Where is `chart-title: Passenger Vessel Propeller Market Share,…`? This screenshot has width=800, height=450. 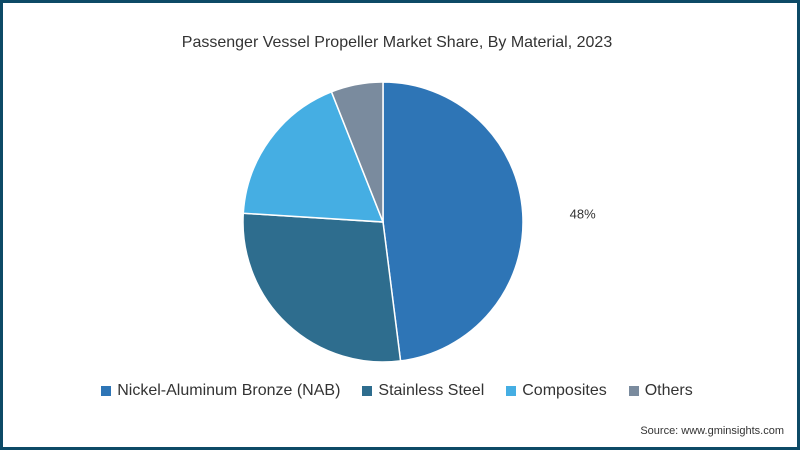 chart-title: Passenger Vessel Propeller Market Share,… is located at coordinates (397, 42).